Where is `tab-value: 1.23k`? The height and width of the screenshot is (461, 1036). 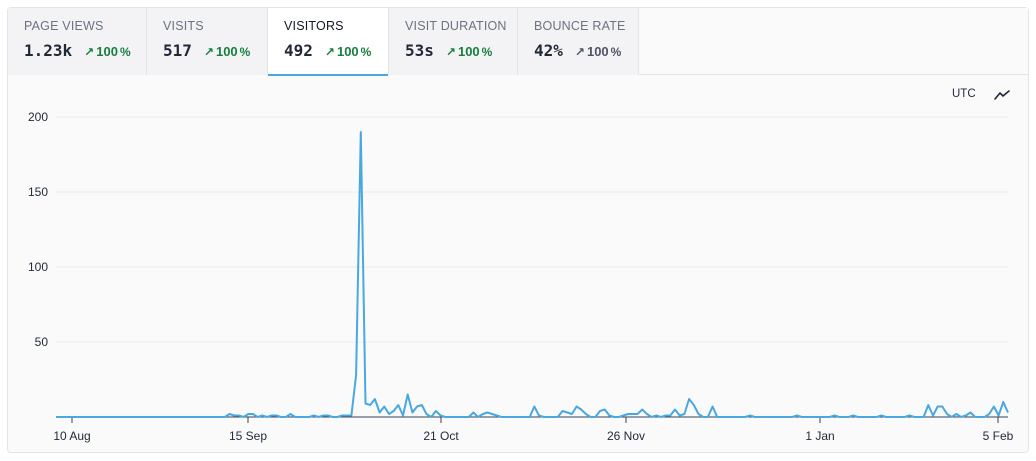 tab-value: 1.23k is located at coordinates (48, 50).